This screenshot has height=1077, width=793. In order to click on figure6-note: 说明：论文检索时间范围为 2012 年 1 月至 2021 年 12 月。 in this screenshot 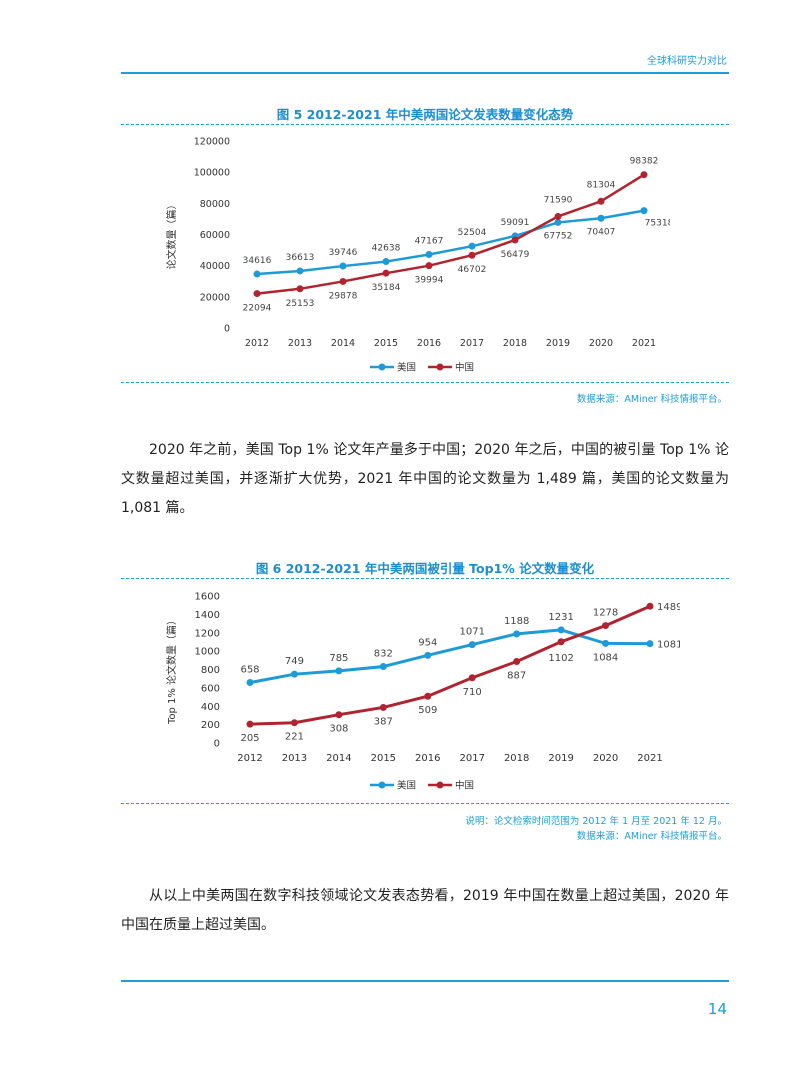, I will do `click(596, 821)`.